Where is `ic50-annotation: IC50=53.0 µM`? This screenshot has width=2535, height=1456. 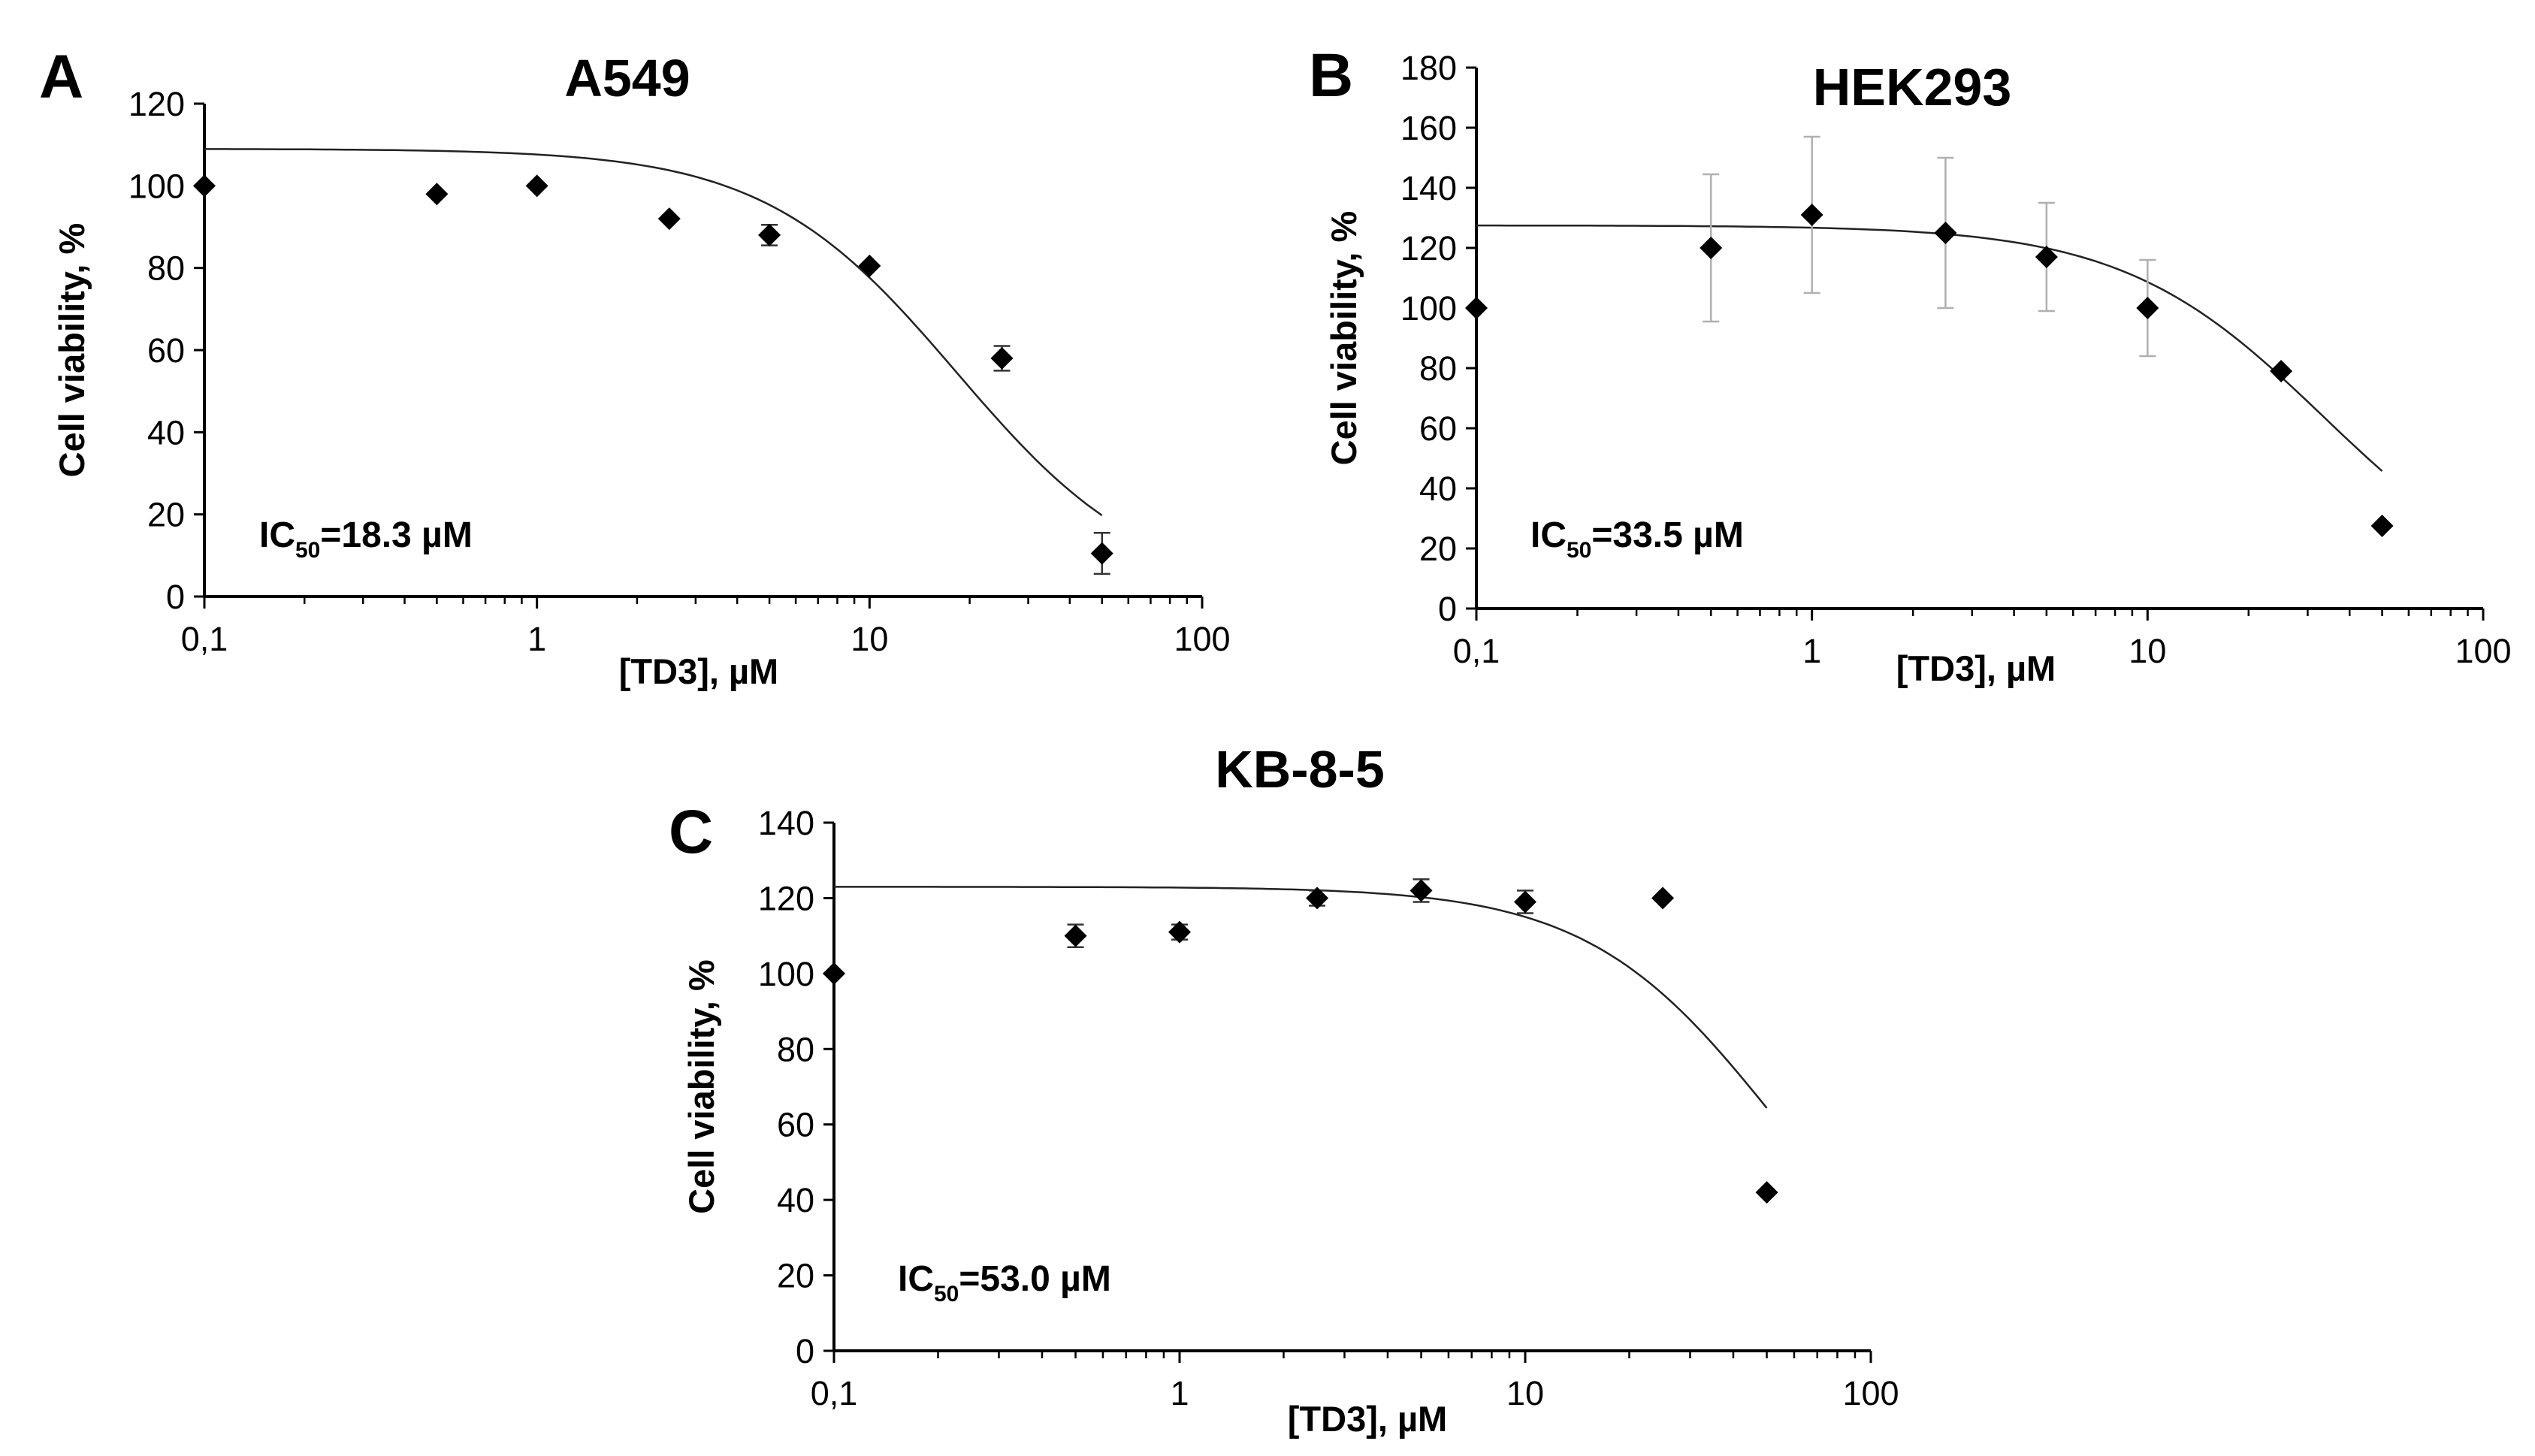
ic50-annotation: IC50=53.0 µM is located at coordinates (1004, 1282).